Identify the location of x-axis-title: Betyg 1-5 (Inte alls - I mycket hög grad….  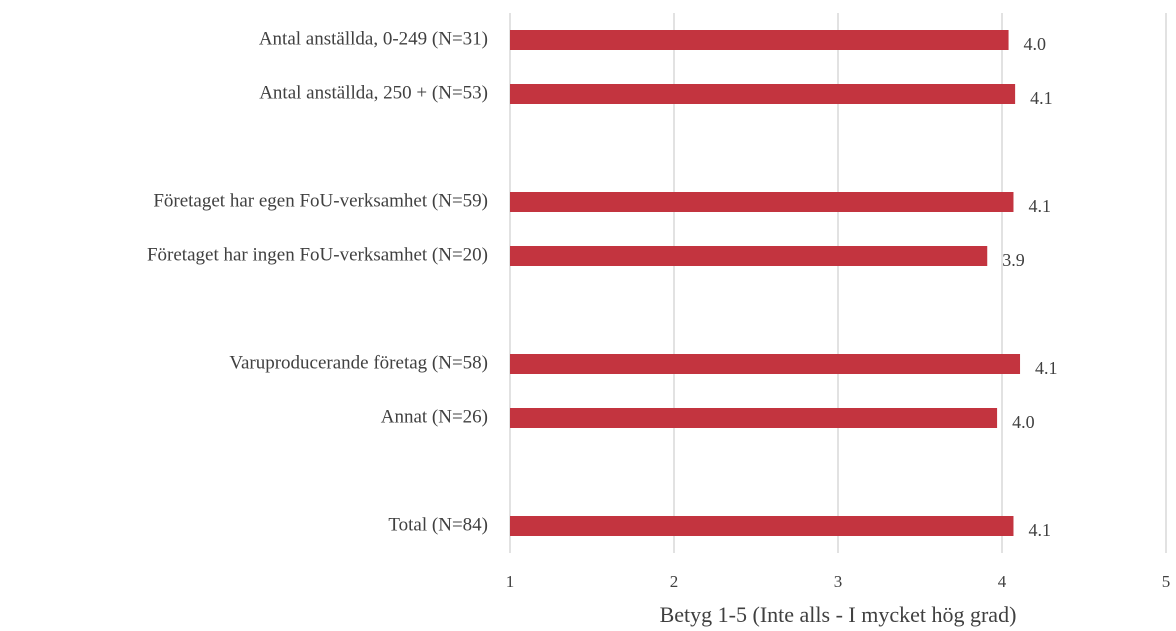
(838, 614).